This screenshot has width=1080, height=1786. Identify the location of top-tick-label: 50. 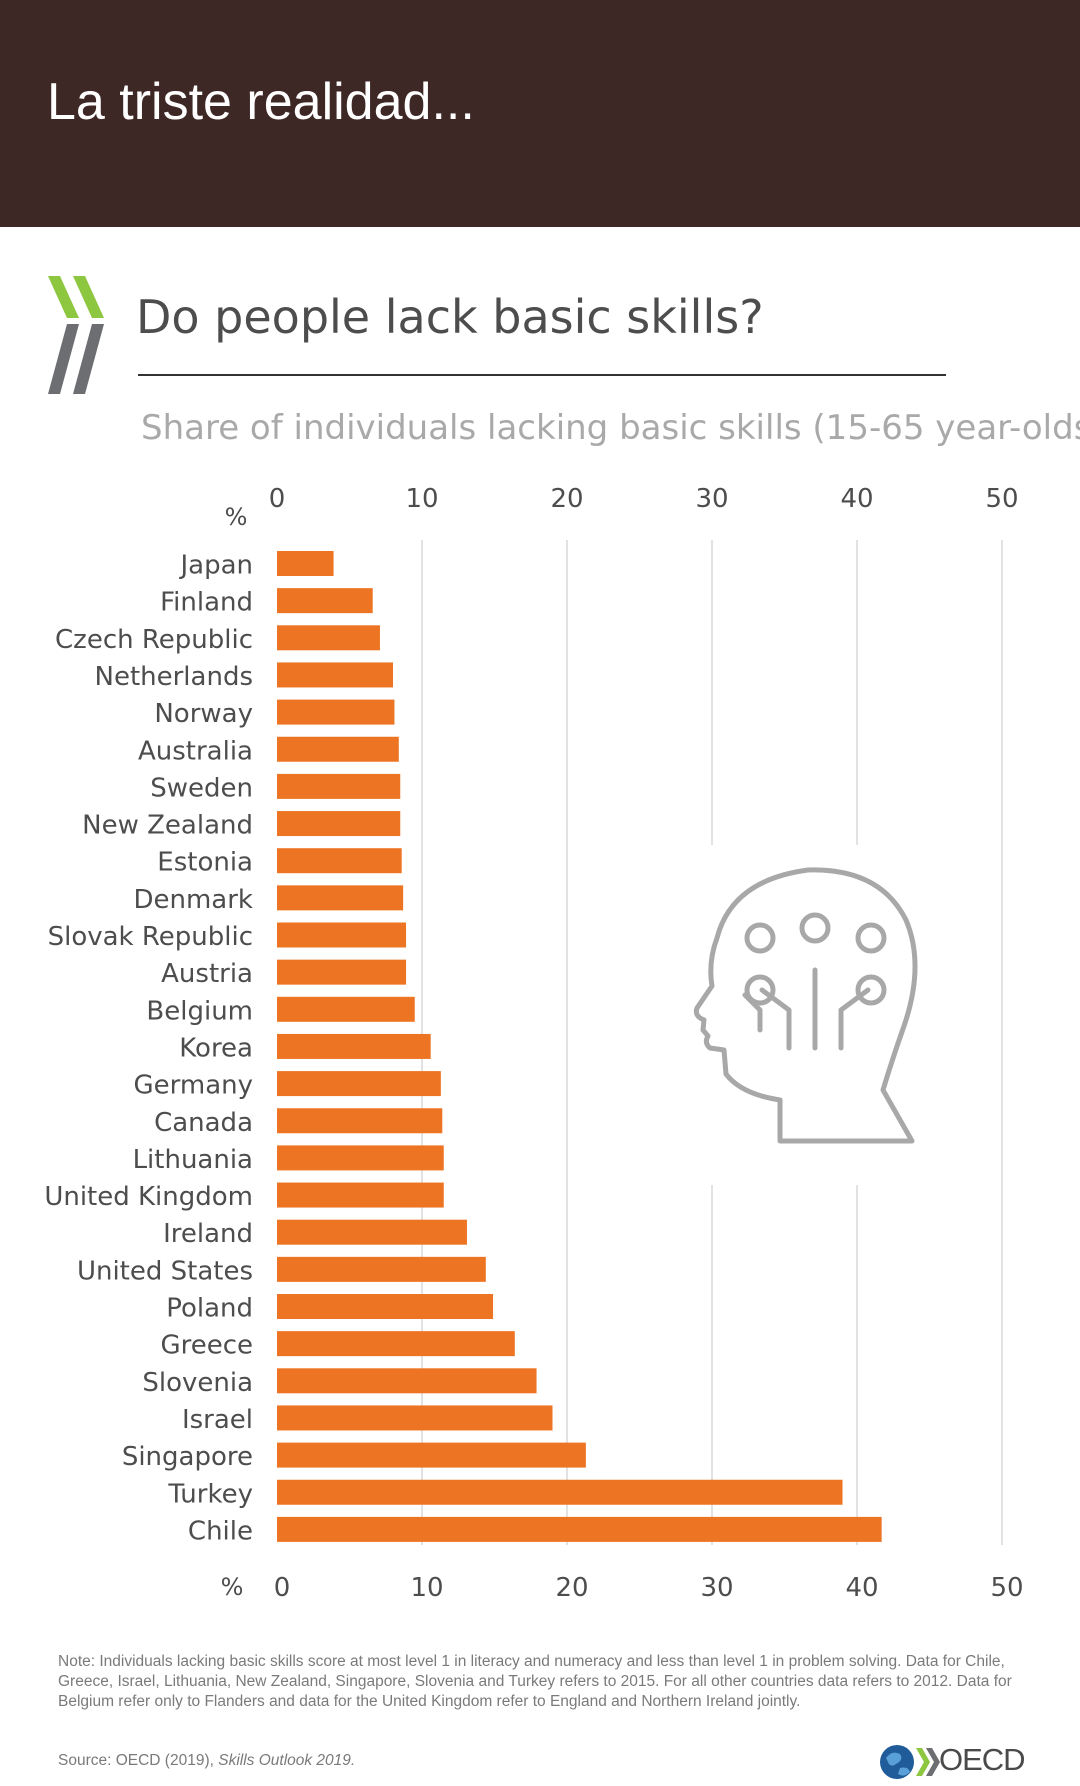
(1001, 499).